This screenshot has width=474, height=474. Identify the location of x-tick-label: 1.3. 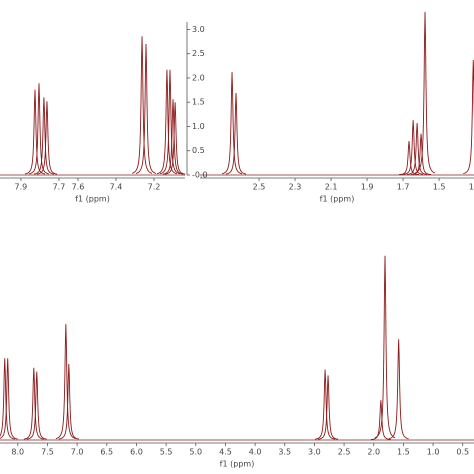
(471, 187).